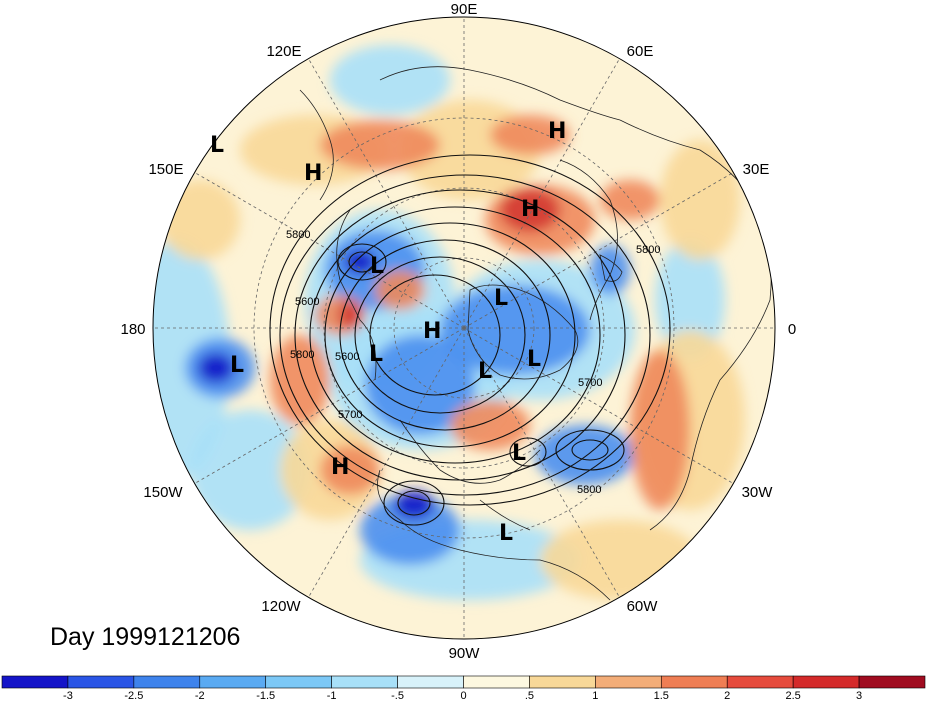 The image size is (928, 702). Describe the element at coordinates (145, 637) in the screenshot. I see `date-label: Day 1999121206` at that location.